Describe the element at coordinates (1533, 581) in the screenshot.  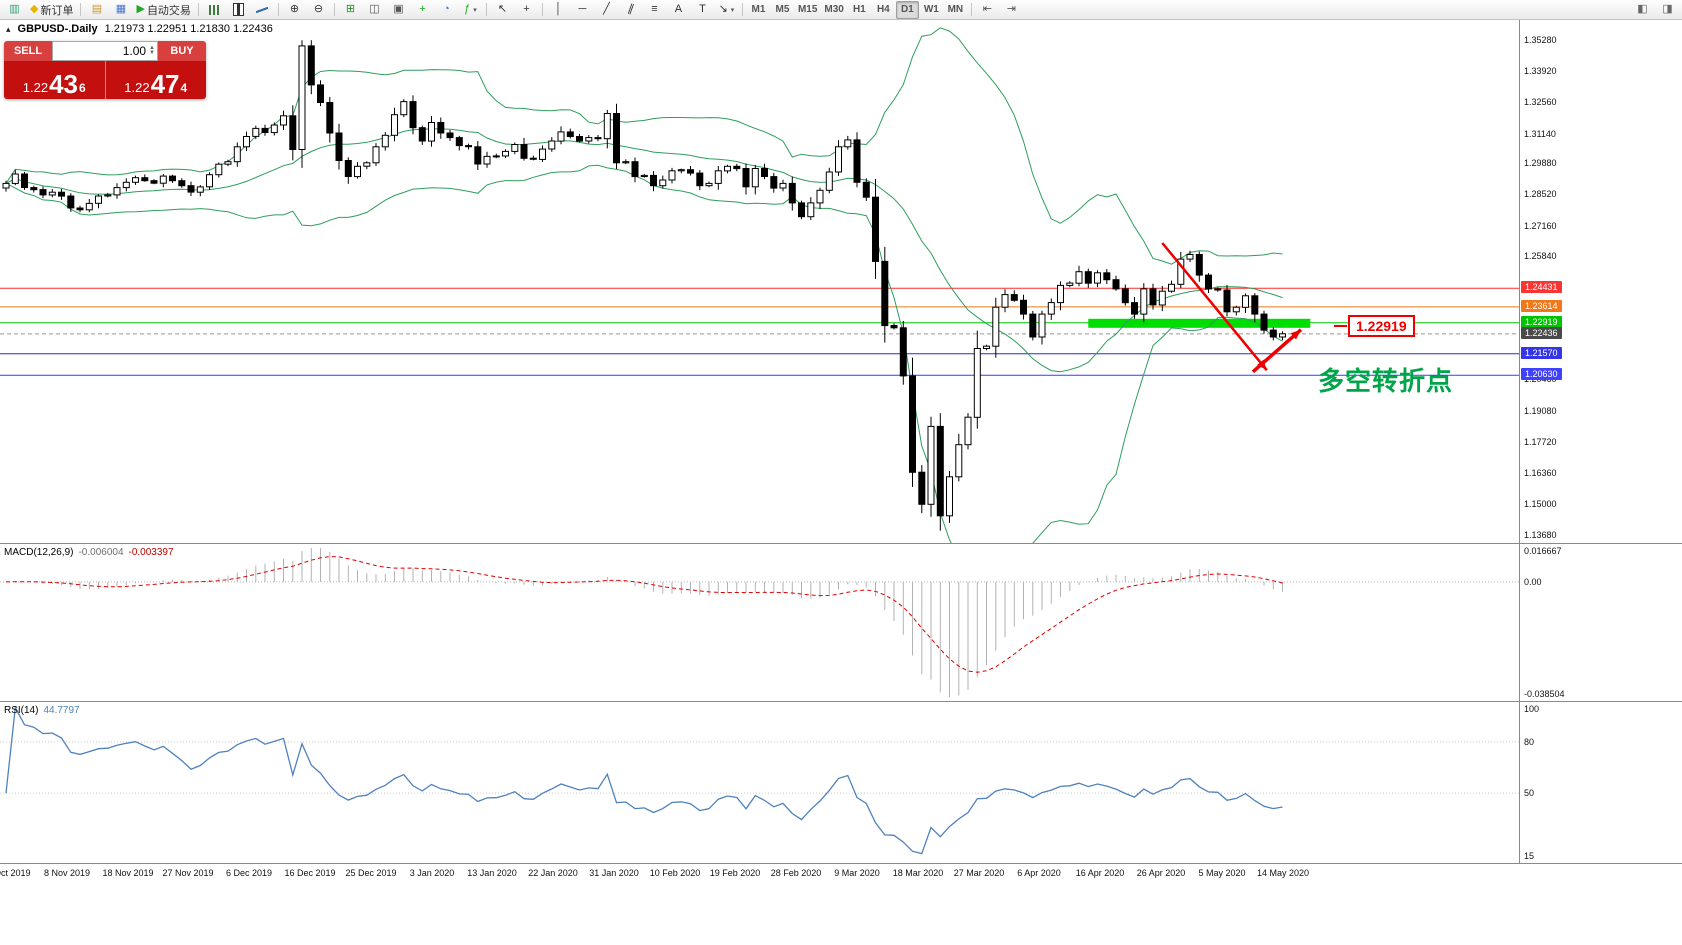
I see `macd-scale-zero: 0.00` at that location.